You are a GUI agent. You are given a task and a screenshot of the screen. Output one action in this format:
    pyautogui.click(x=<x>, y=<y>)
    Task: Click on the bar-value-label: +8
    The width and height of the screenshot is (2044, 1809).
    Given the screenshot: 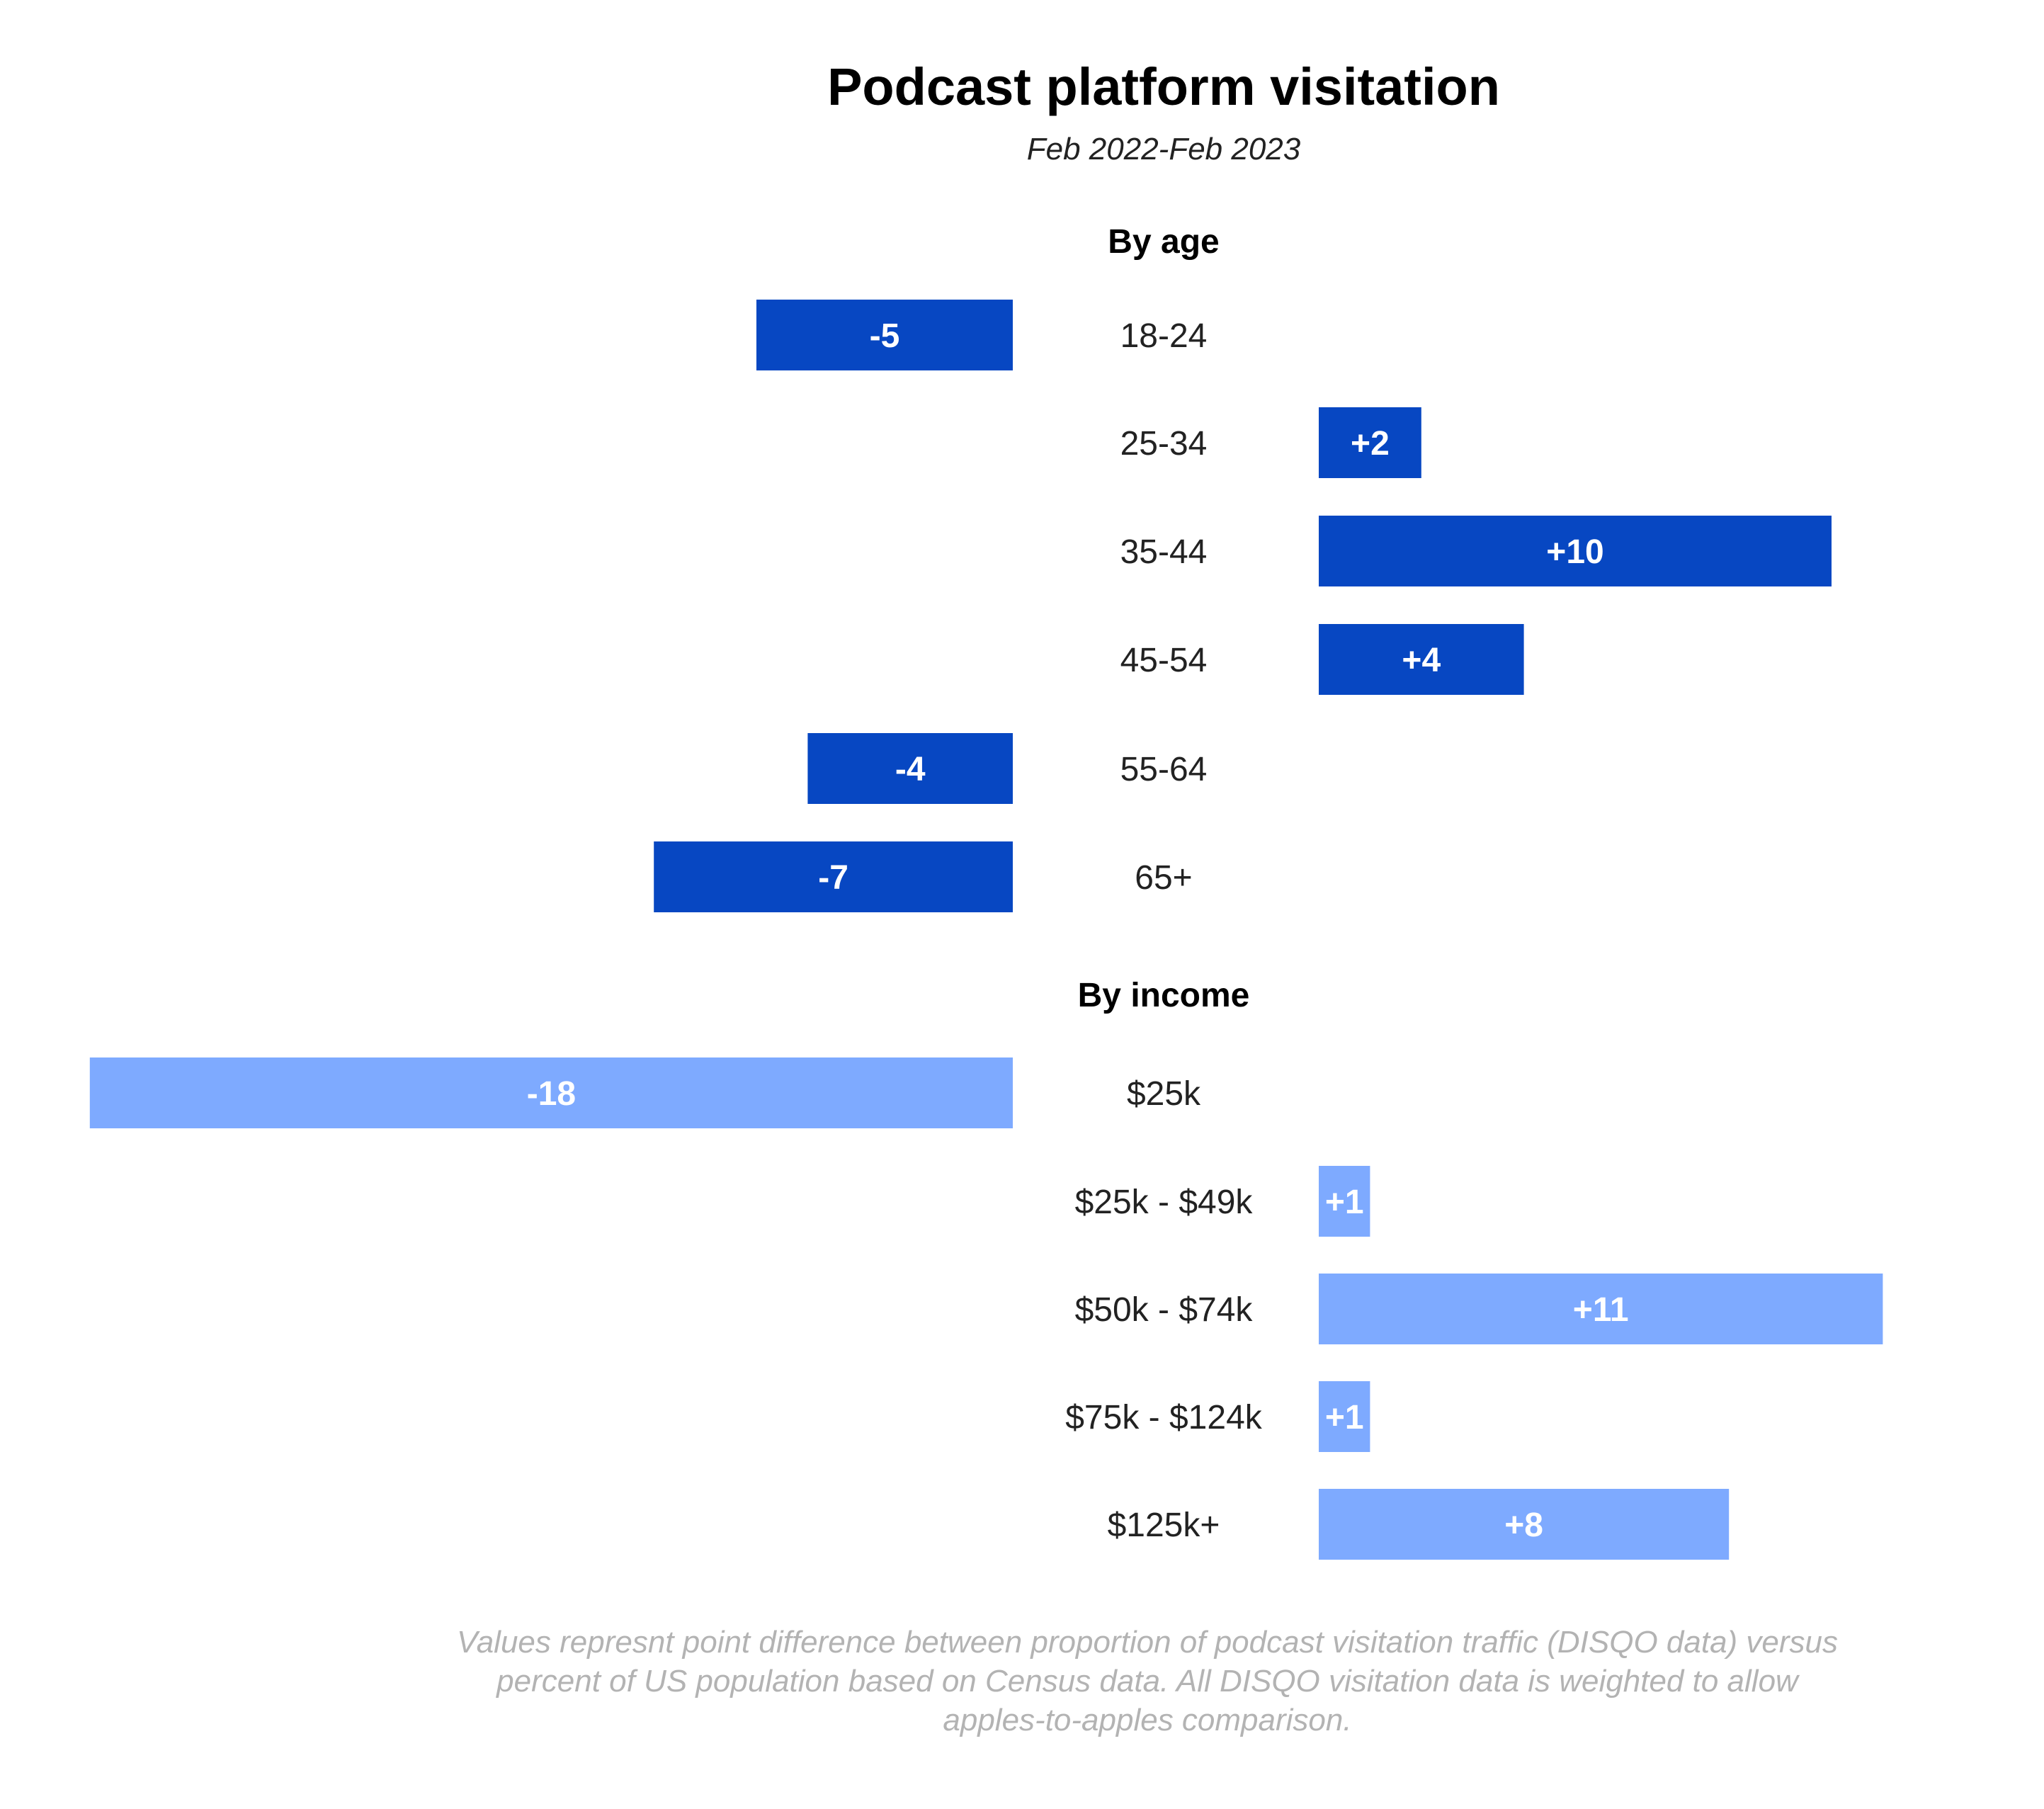 What is the action you would take?
    pyautogui.click(x=1523, y=1526)
    